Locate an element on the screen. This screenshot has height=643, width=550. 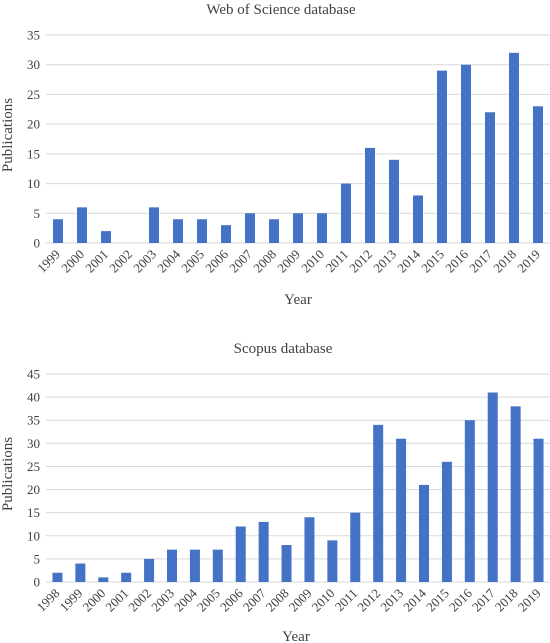
chart-title: Web of Science database is located at coordinates (280, 10).